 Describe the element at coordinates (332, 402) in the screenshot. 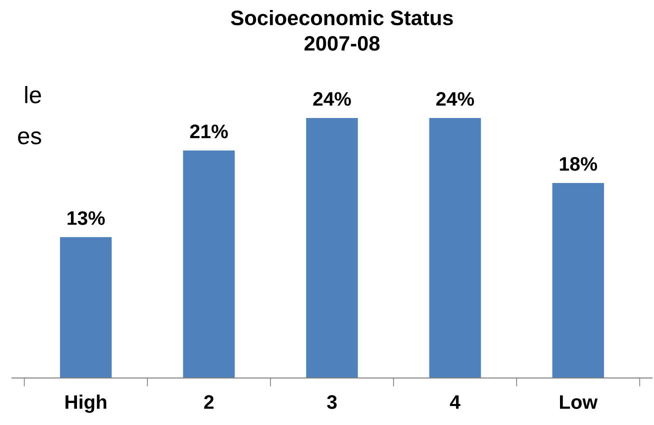

I see `x-tick-label: 3` at that location.